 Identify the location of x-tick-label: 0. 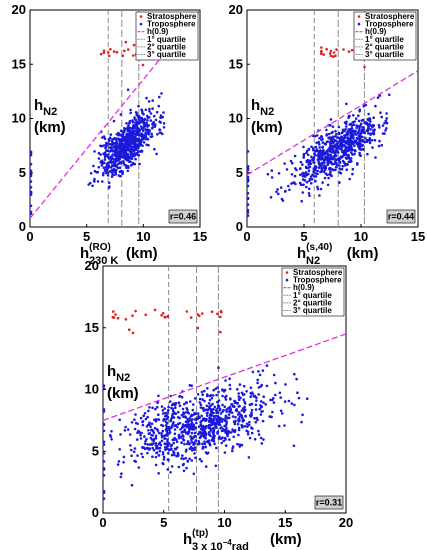
(29, 236).